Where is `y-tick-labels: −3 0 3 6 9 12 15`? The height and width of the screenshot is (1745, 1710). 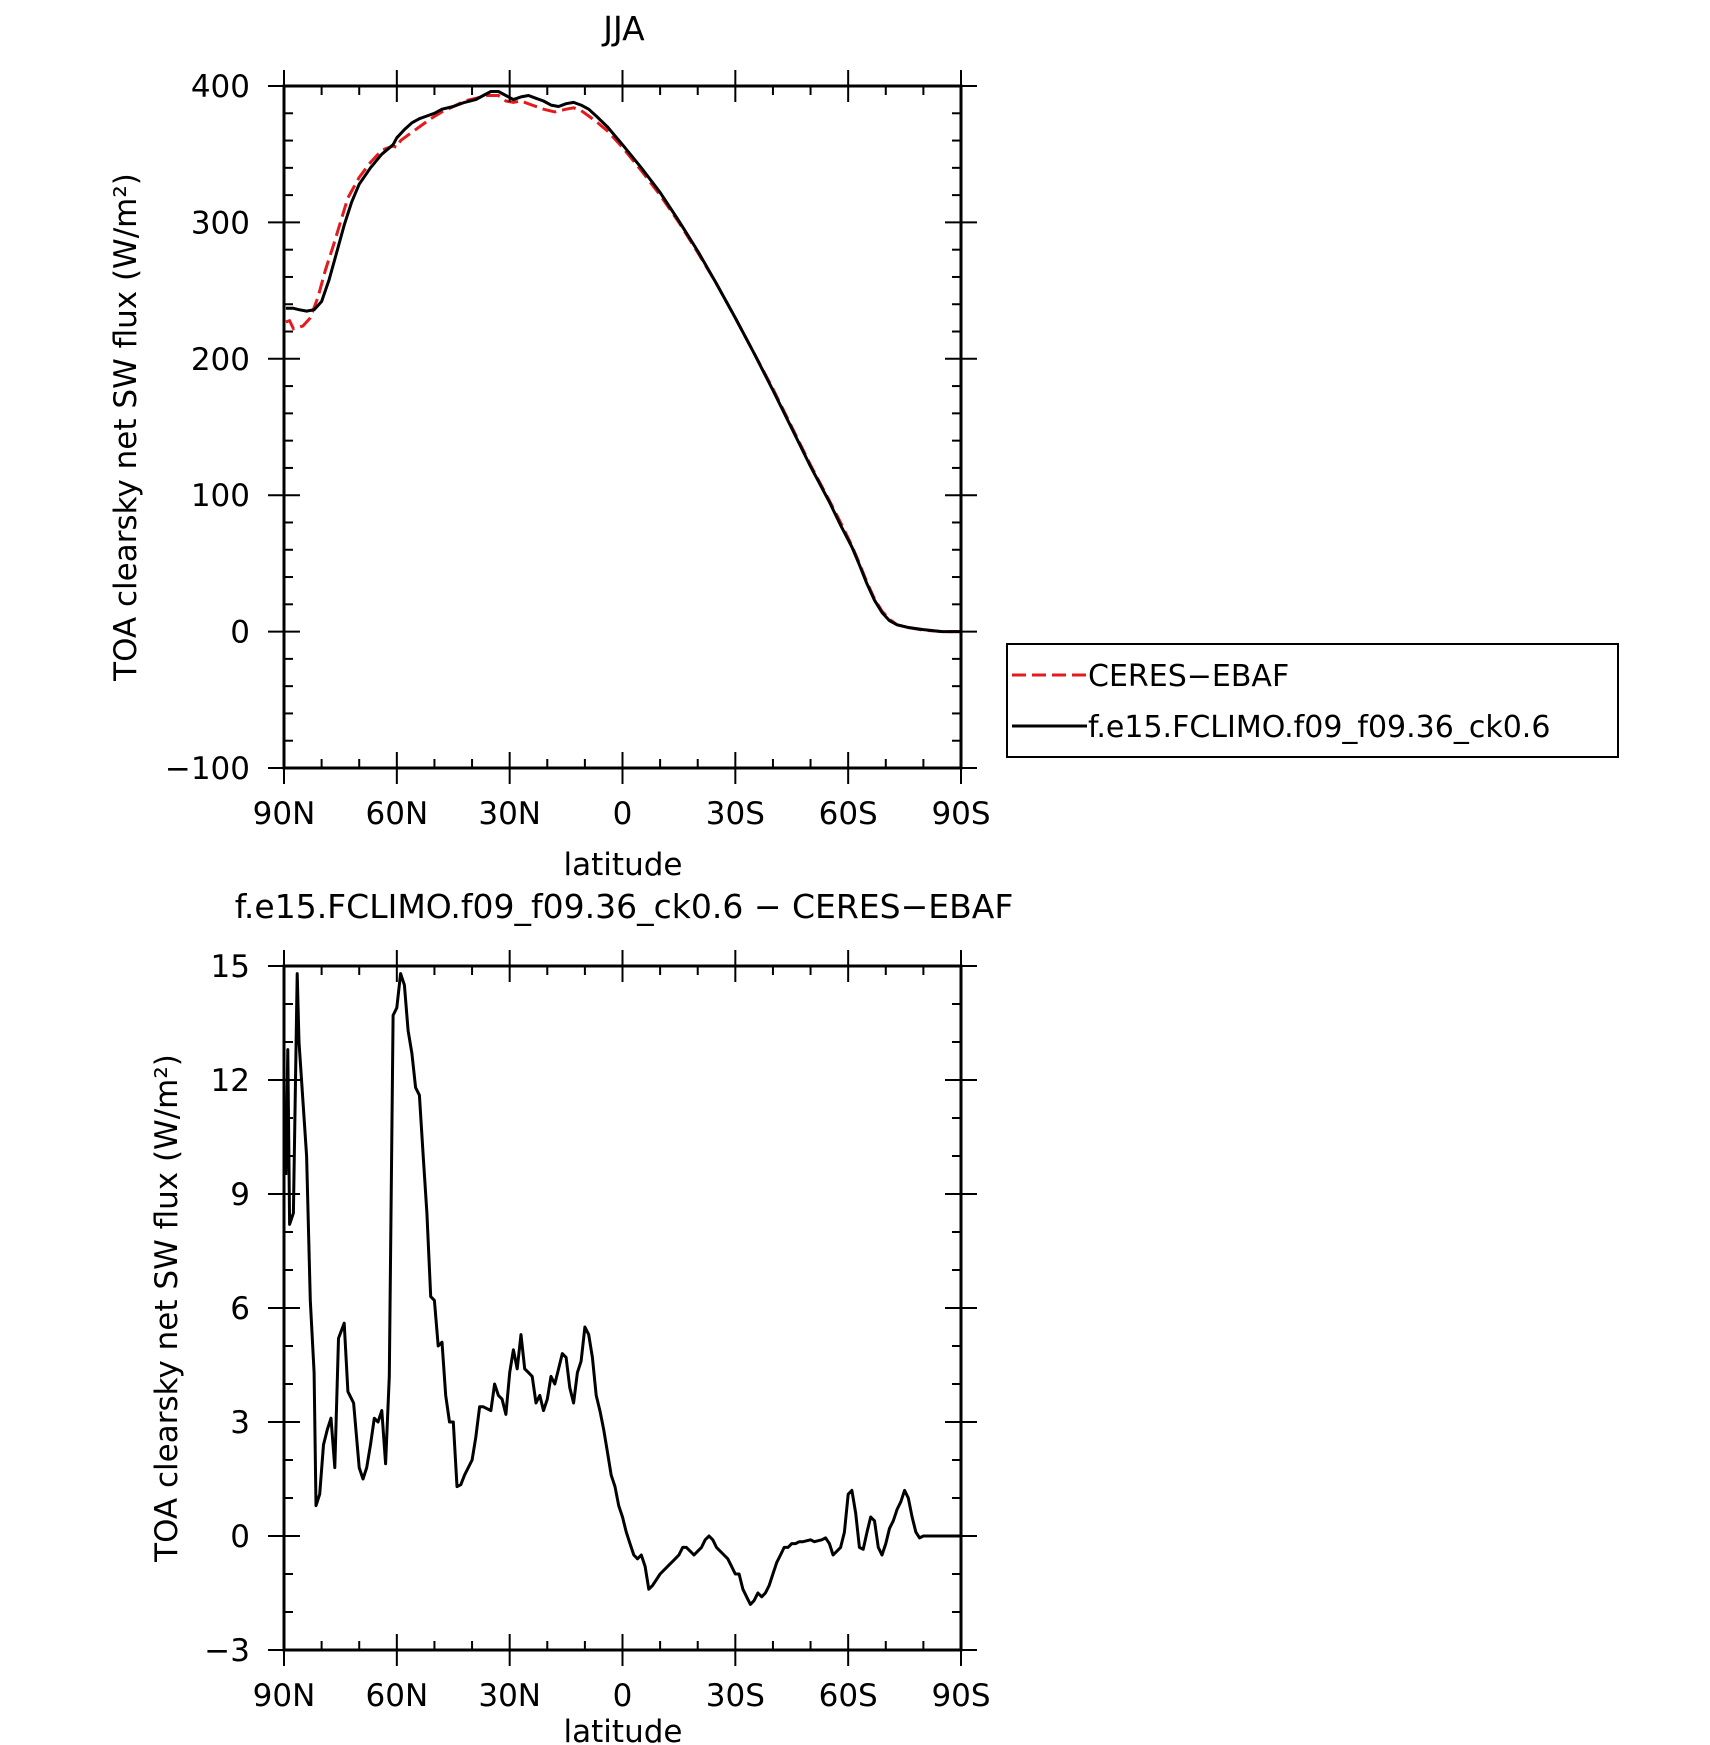
y-tick-labels: −3 0 3 6 9 12 15 is located at coordinates (227, 1309).